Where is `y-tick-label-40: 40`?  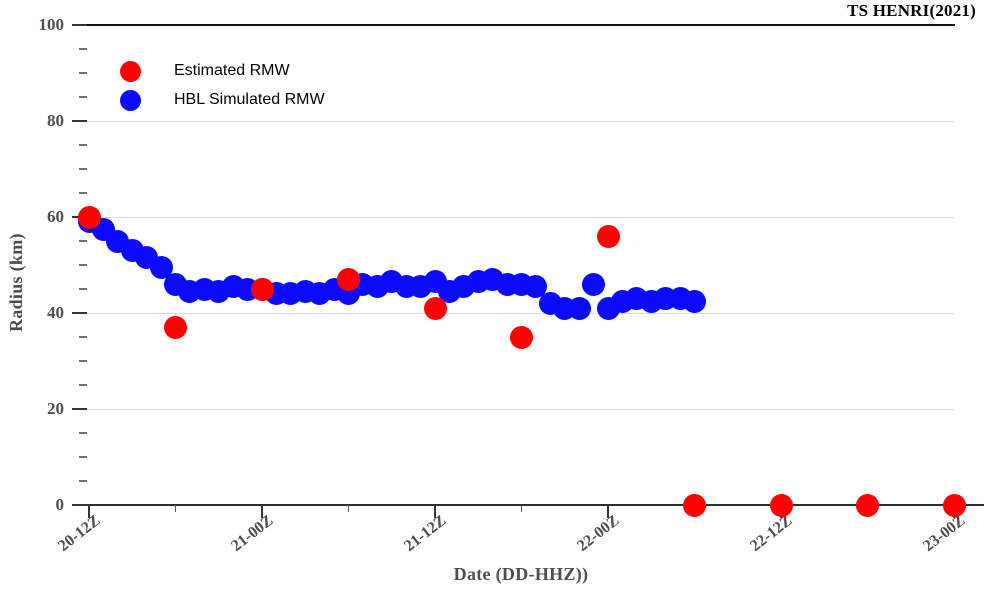
y-tick-label-40: 40 is located at coordinates (55, 312).